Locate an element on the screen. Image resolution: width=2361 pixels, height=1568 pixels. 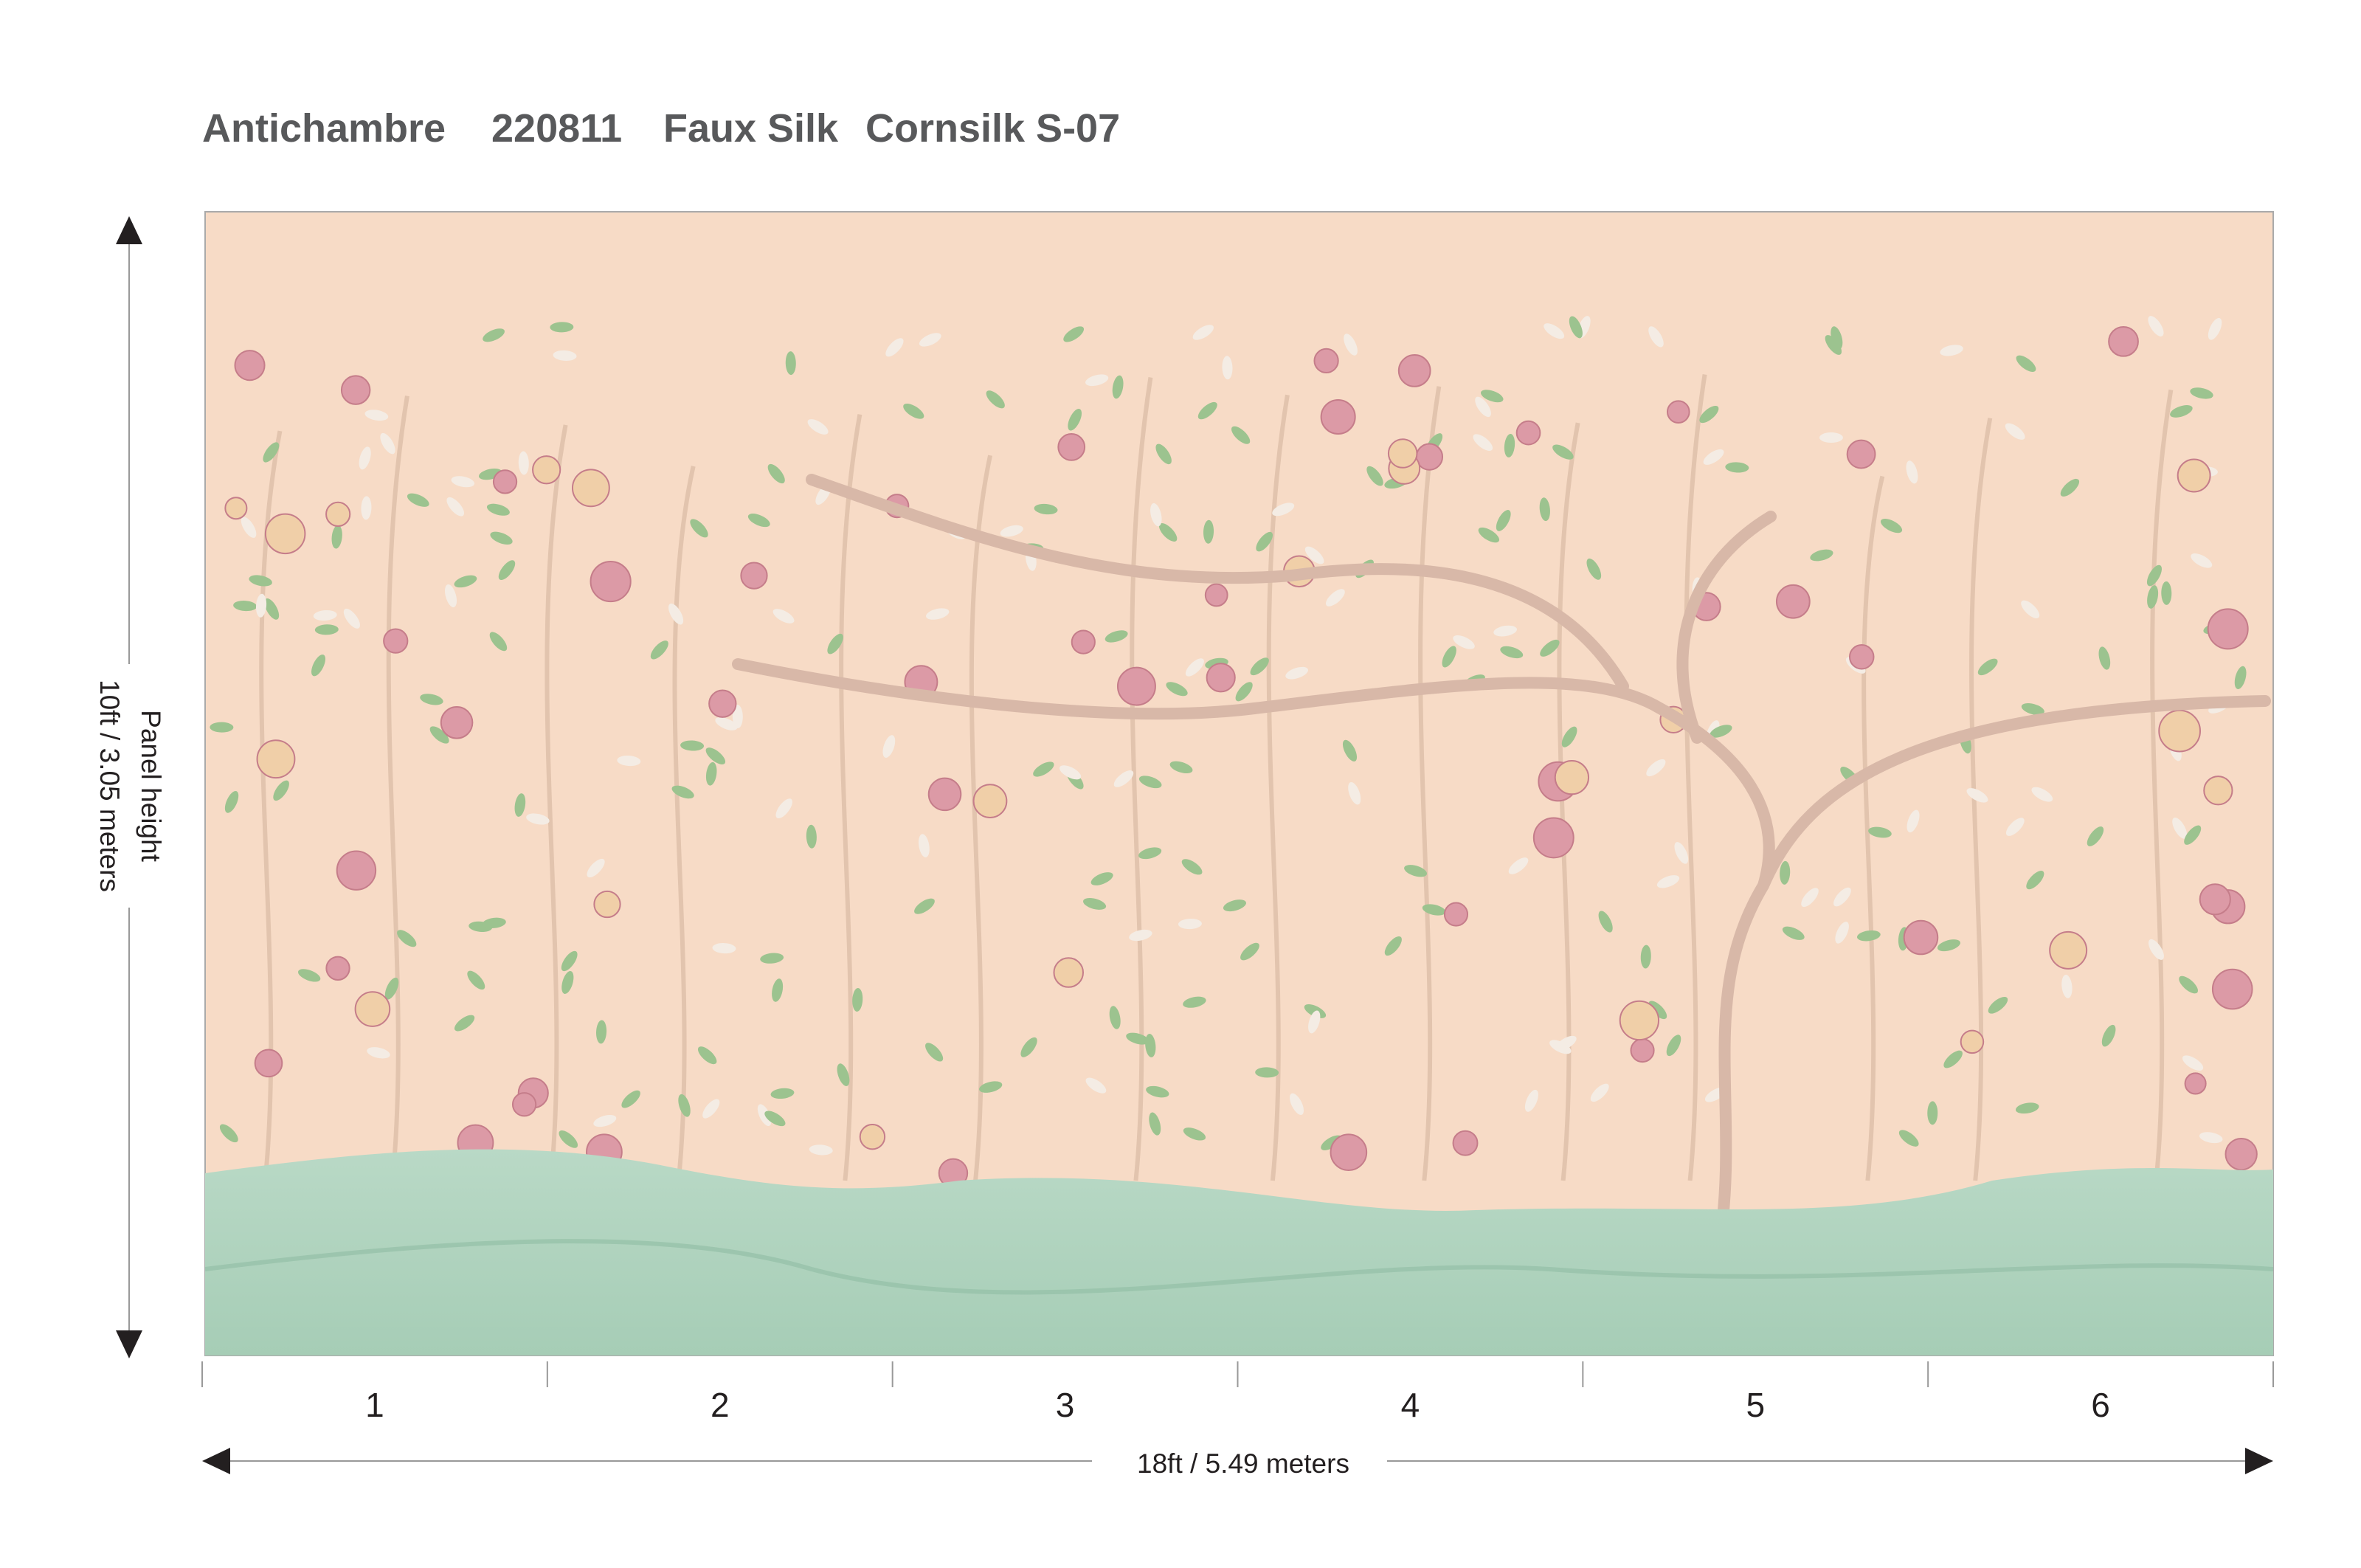
panel-ticks: 1 2 3 4 5 6 is located at coordinates (1237, 1392).